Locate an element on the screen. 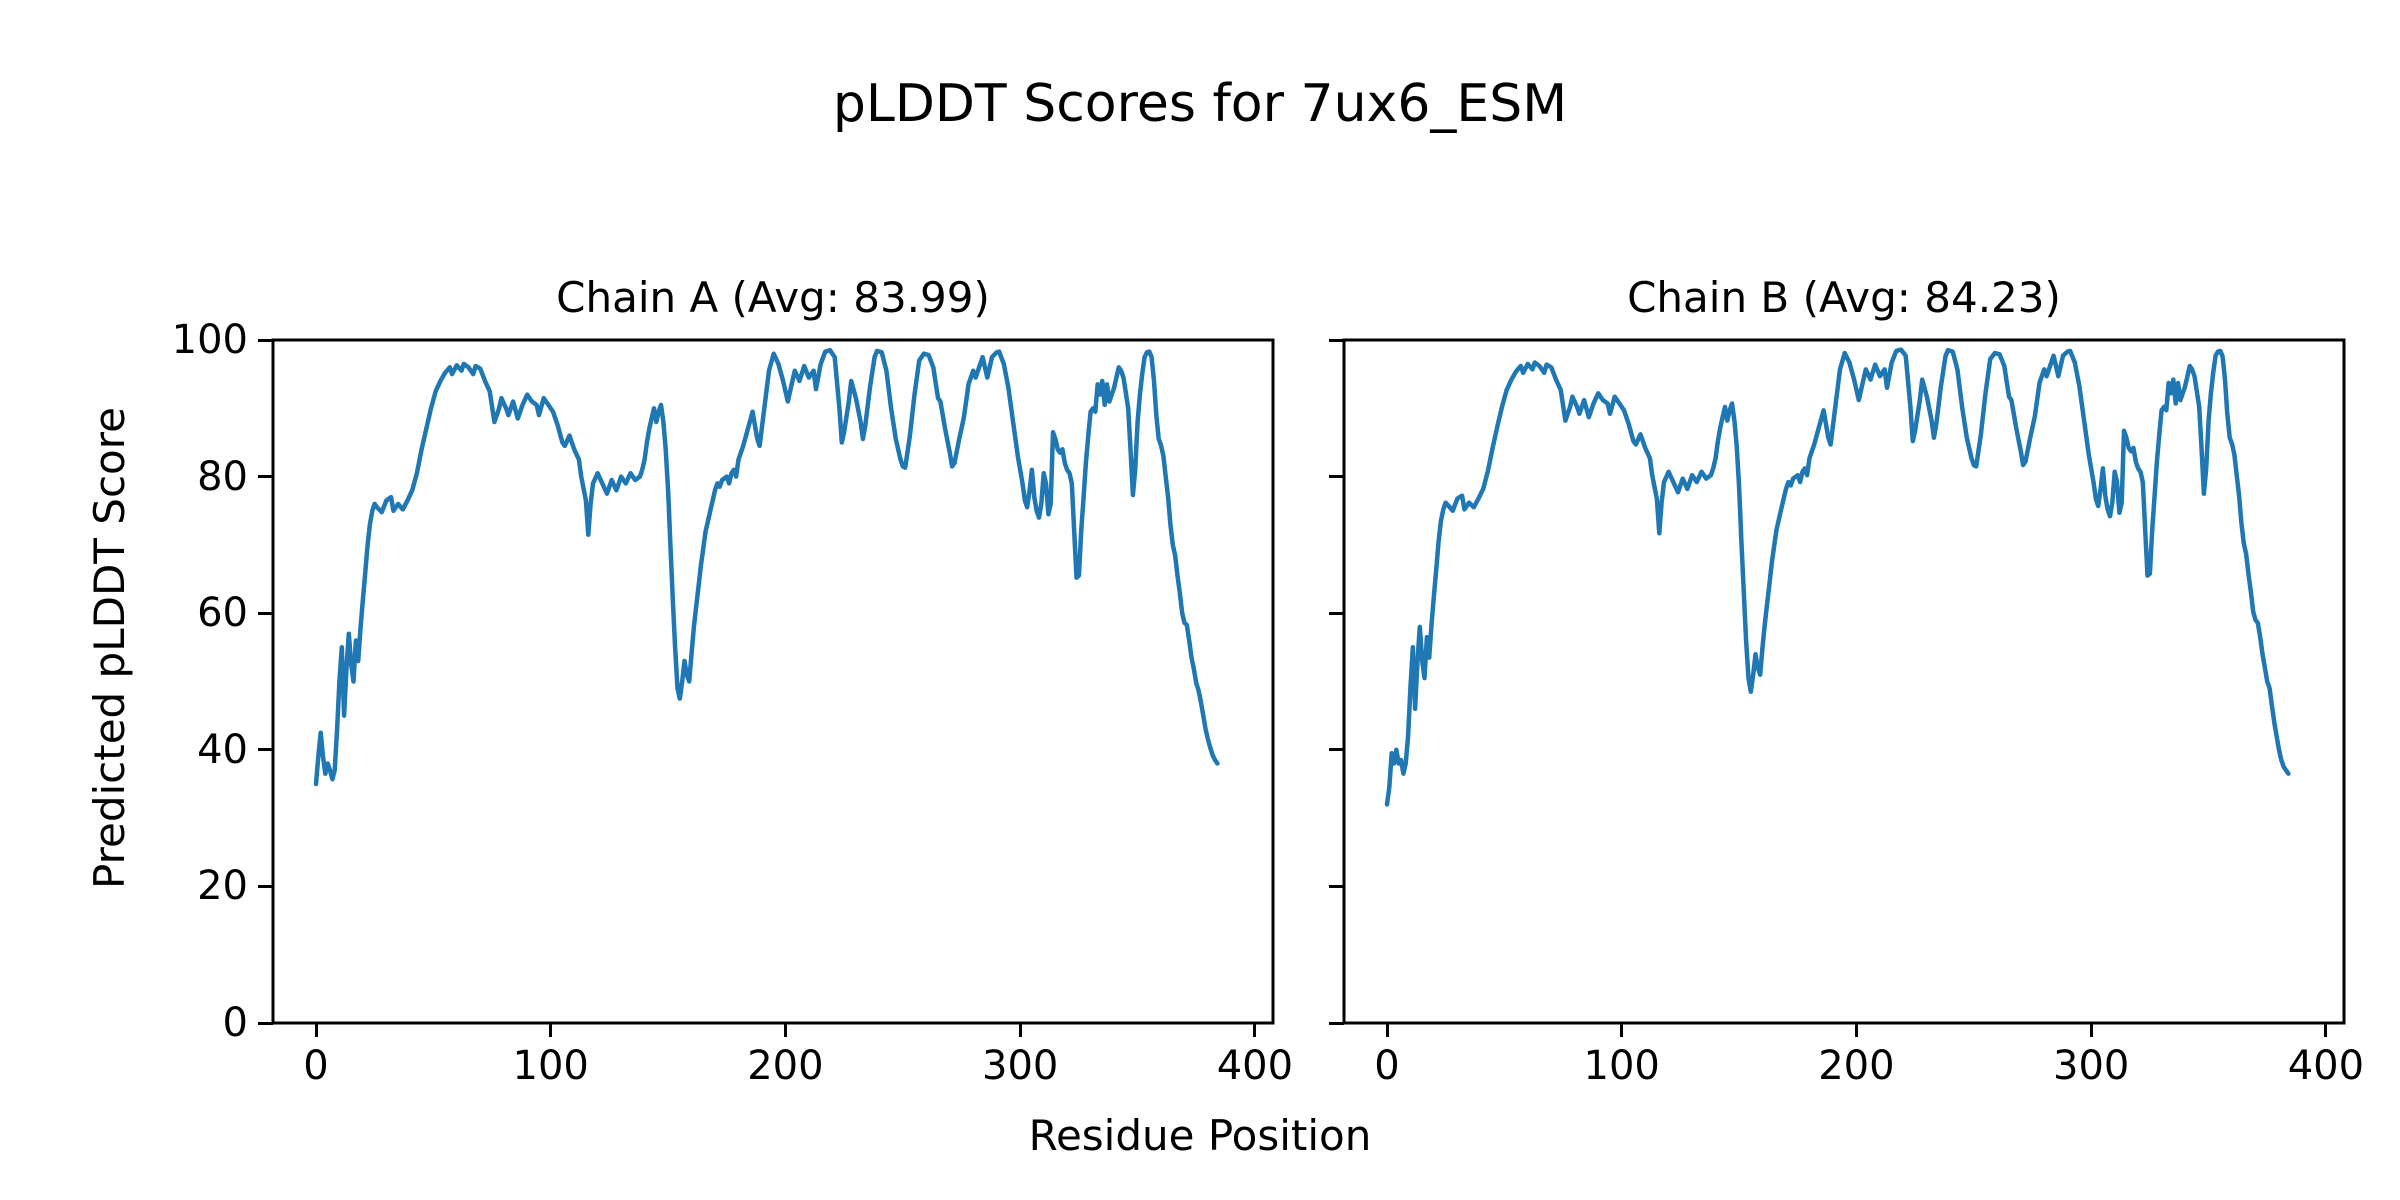  y-axis-label: Predicted pLDDT Score is located at coordinates (109, 648).